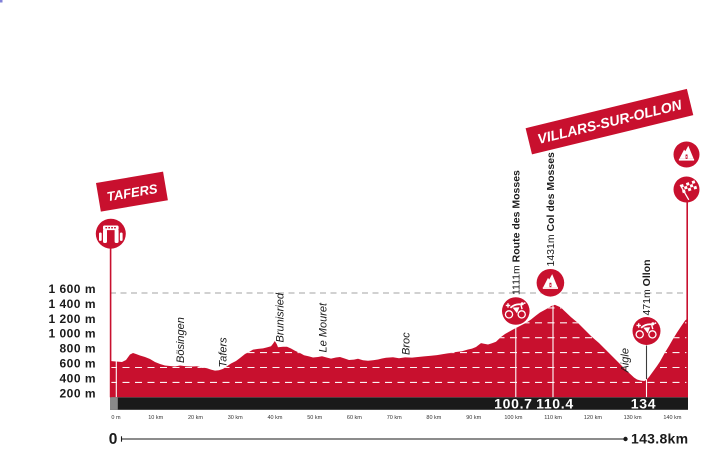 This screenshot has height=451, width=712. Describe the element at coordinates (314, 418) in the screenshot. I see `svg-text: 50 km` at that location.